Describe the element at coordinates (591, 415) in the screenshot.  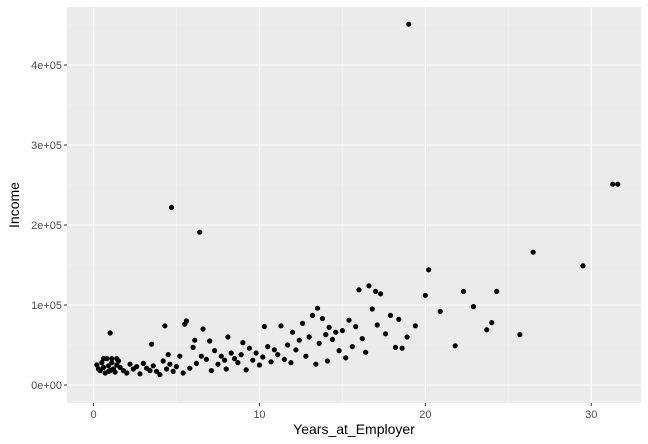
I see `x-tick-label: 30` at that location.